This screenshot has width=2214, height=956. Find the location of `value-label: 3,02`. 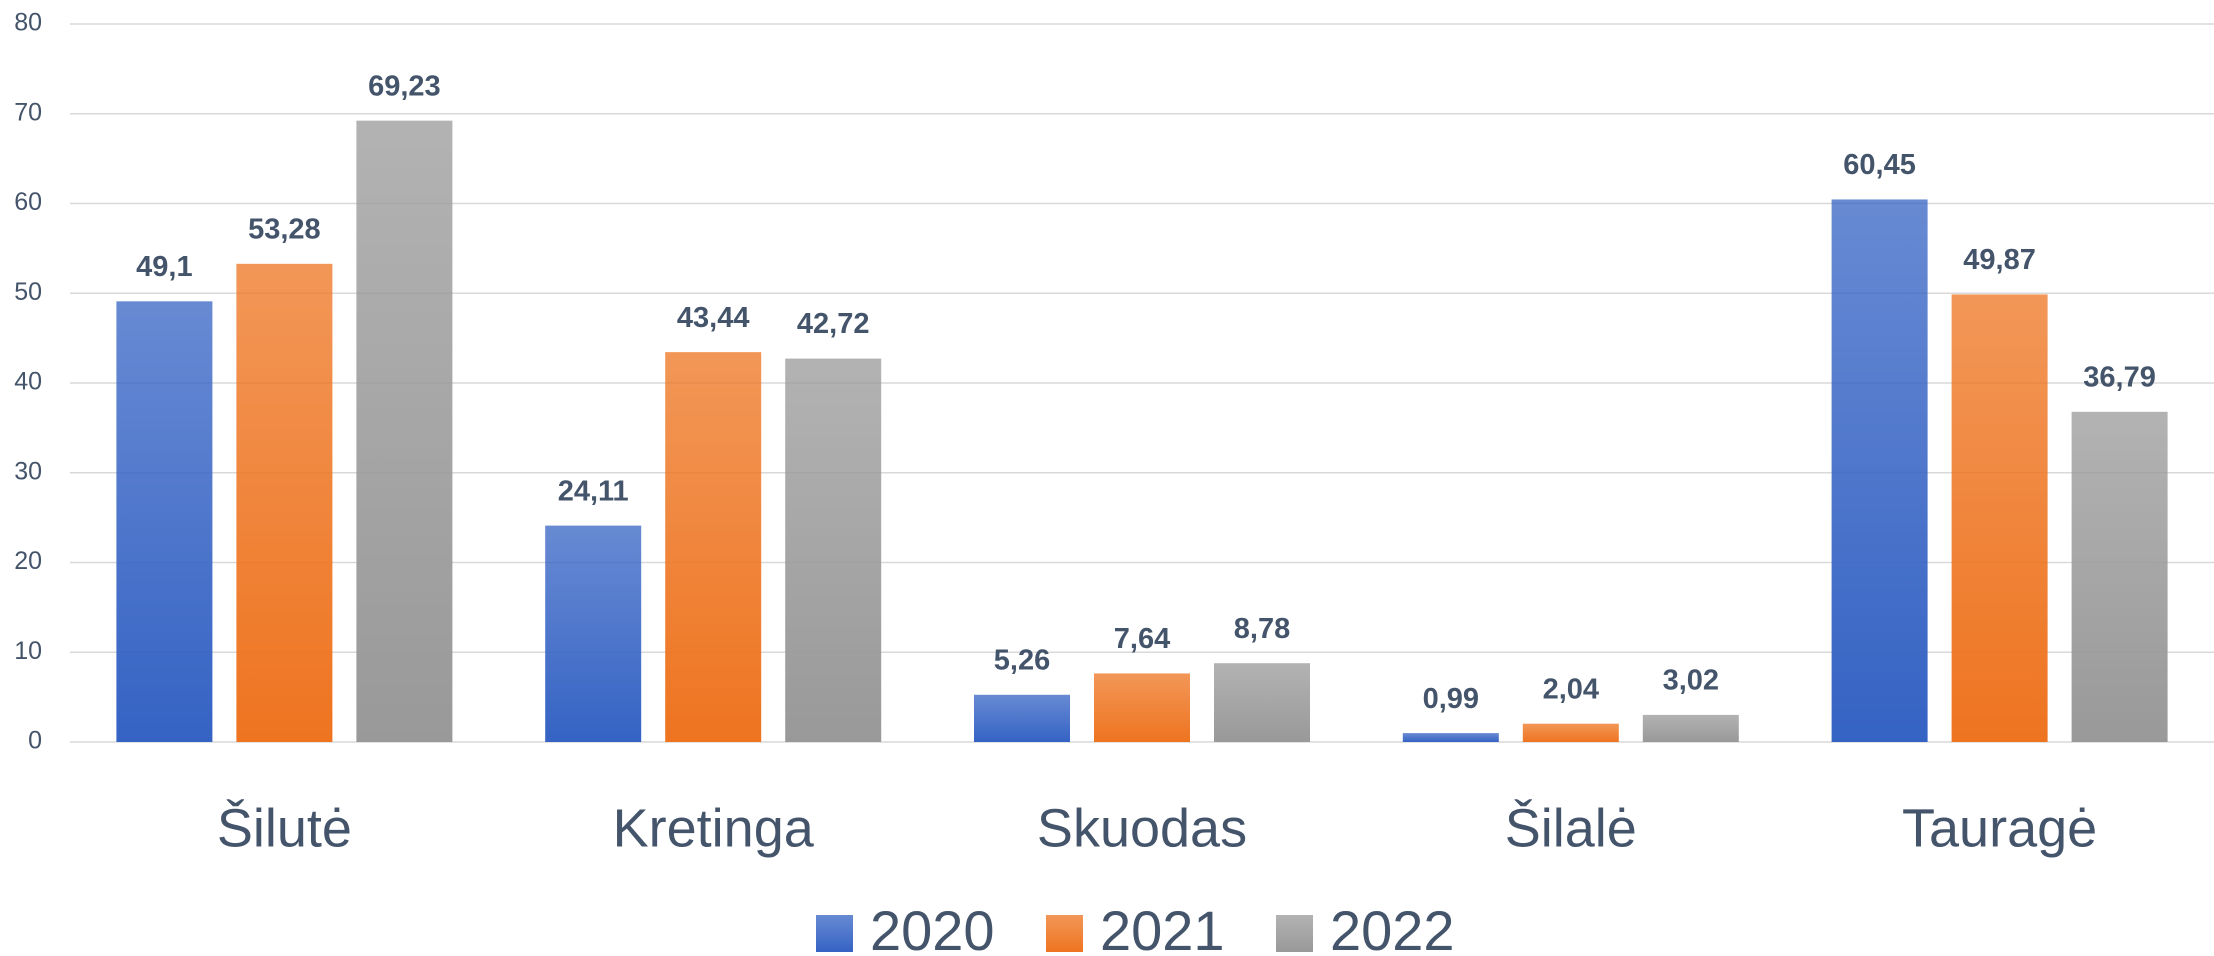

value-label: 3,02 is located at coordinates (1691, 681).